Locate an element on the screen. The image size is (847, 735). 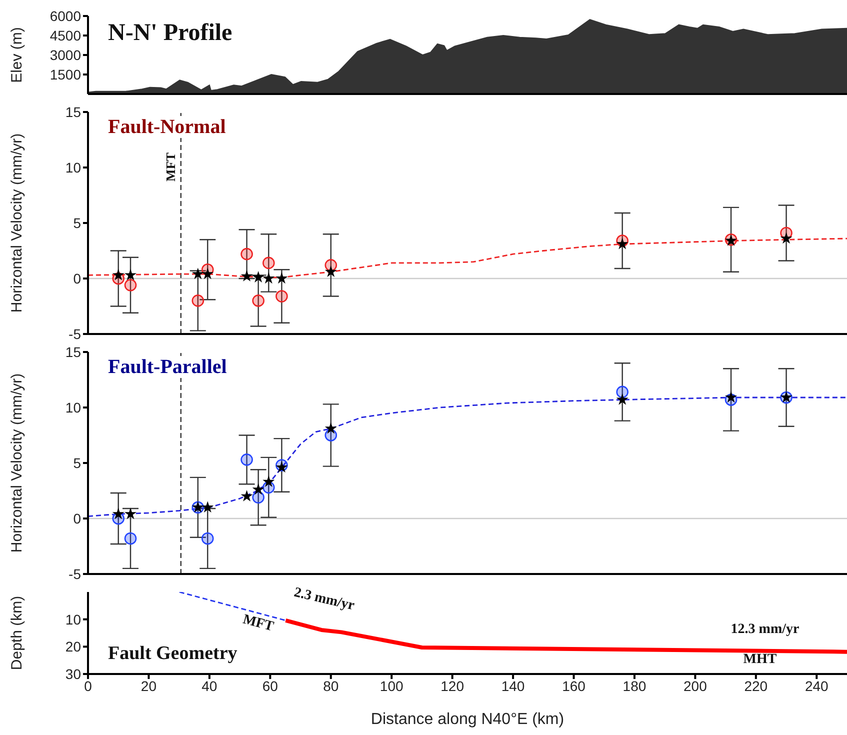
x-tick-label: 140 is located at coordinates (513, 686).